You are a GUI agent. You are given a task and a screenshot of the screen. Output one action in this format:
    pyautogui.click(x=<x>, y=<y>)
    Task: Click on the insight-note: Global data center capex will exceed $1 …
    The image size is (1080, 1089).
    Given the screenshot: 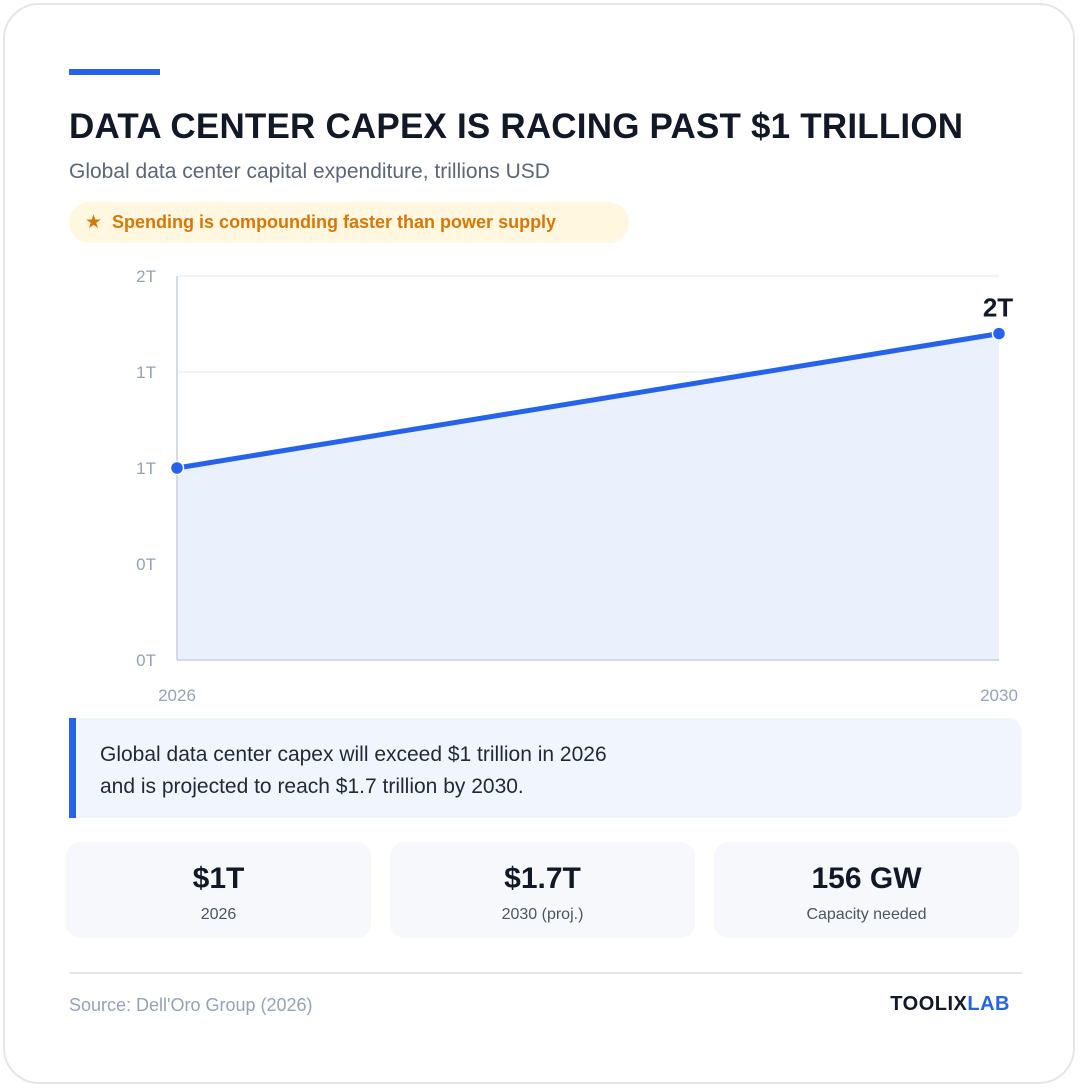 What is the action you would take?
    pyautogui.click(x=545, y=768)
    